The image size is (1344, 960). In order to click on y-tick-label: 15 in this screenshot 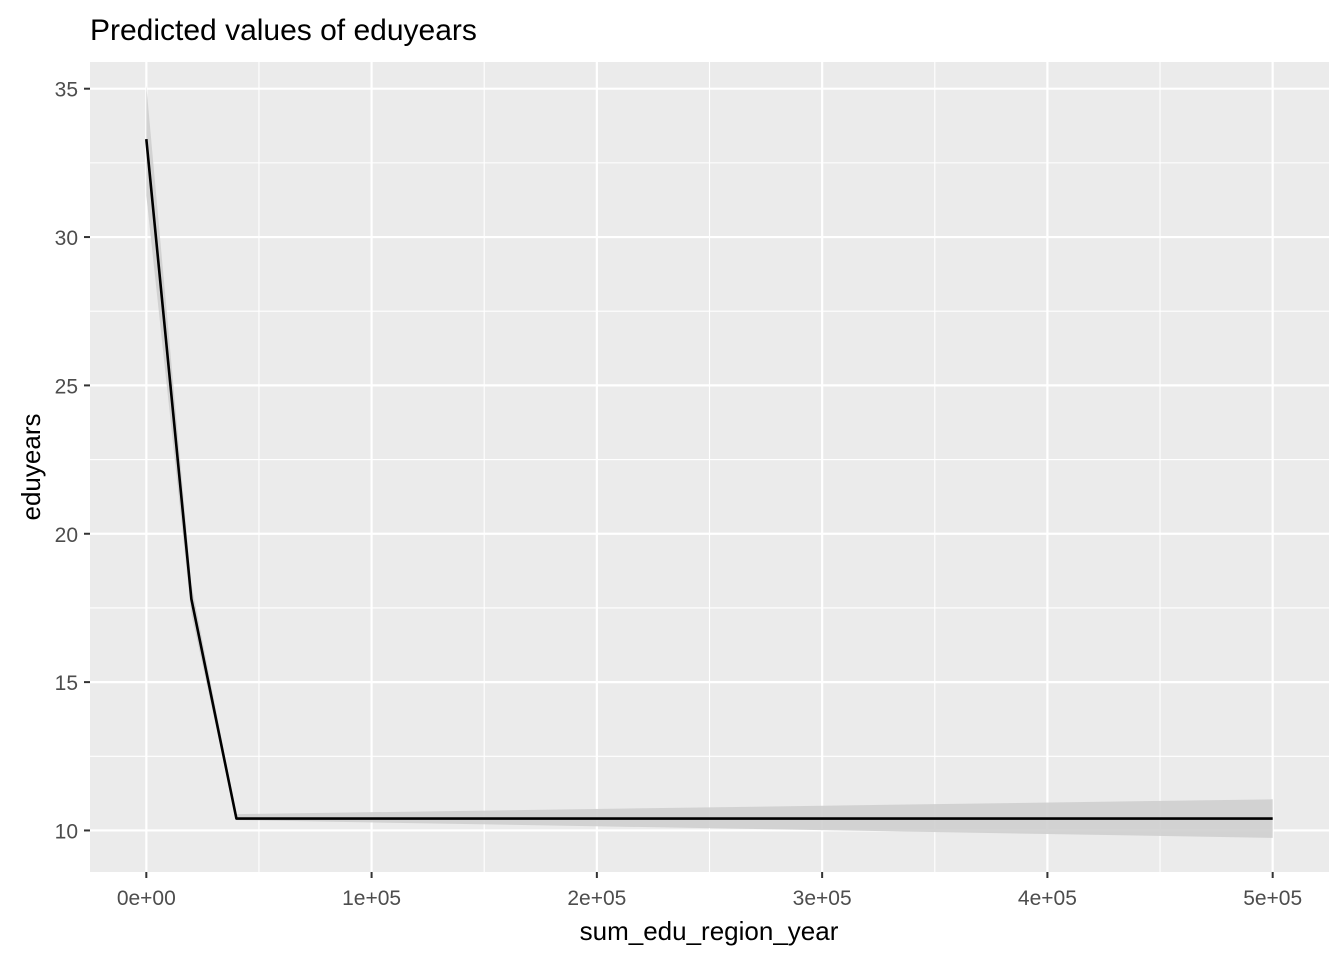, I will do `click(66, 683)`.